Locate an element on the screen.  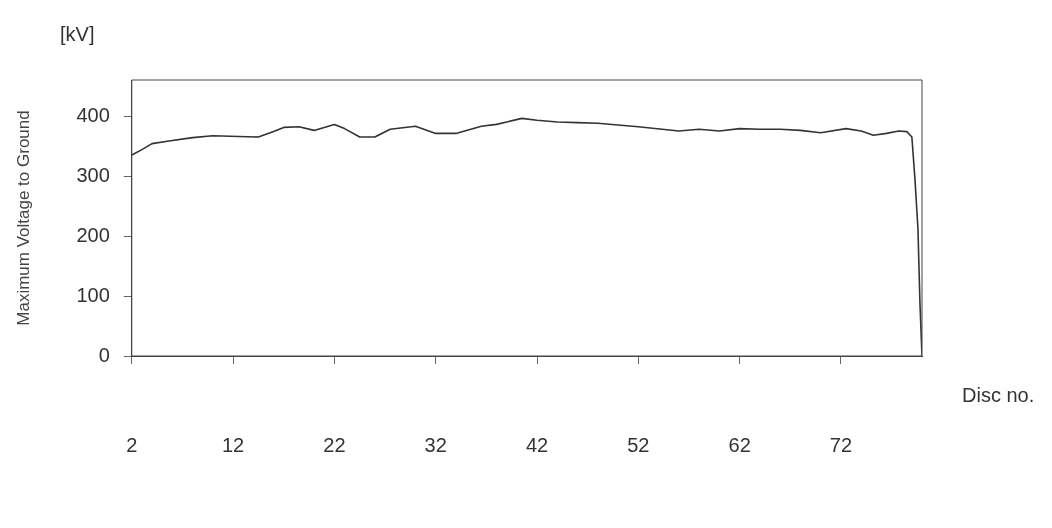
x-axis-title: Disc no. is located at coordinates (998, 394).